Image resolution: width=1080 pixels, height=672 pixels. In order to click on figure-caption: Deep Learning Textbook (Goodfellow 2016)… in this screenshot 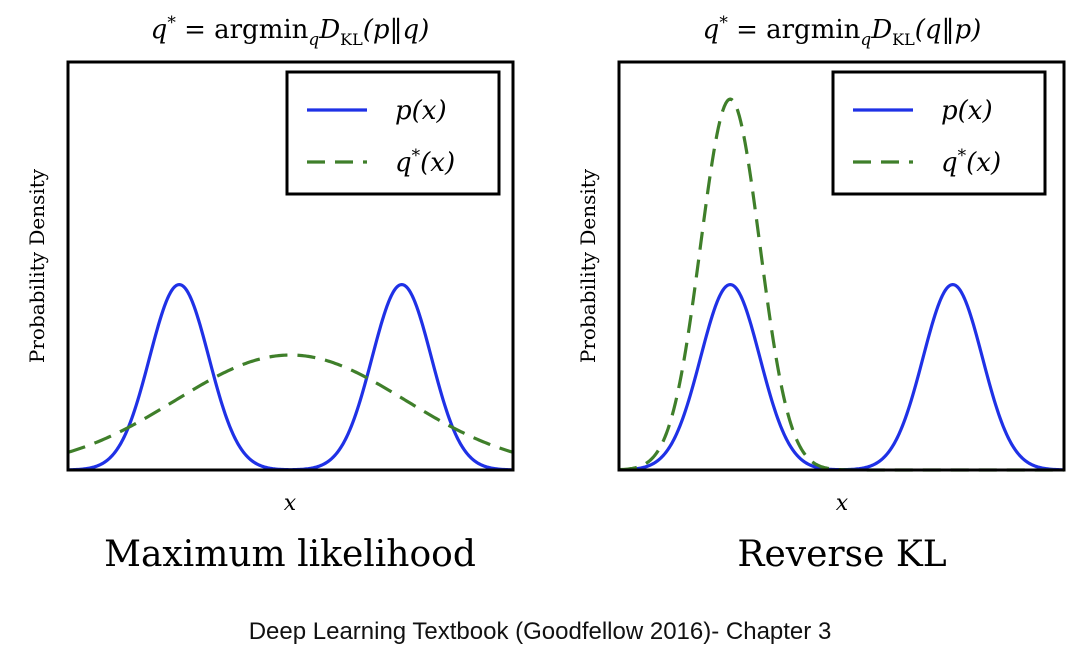, I will do `click(540, 631)`.